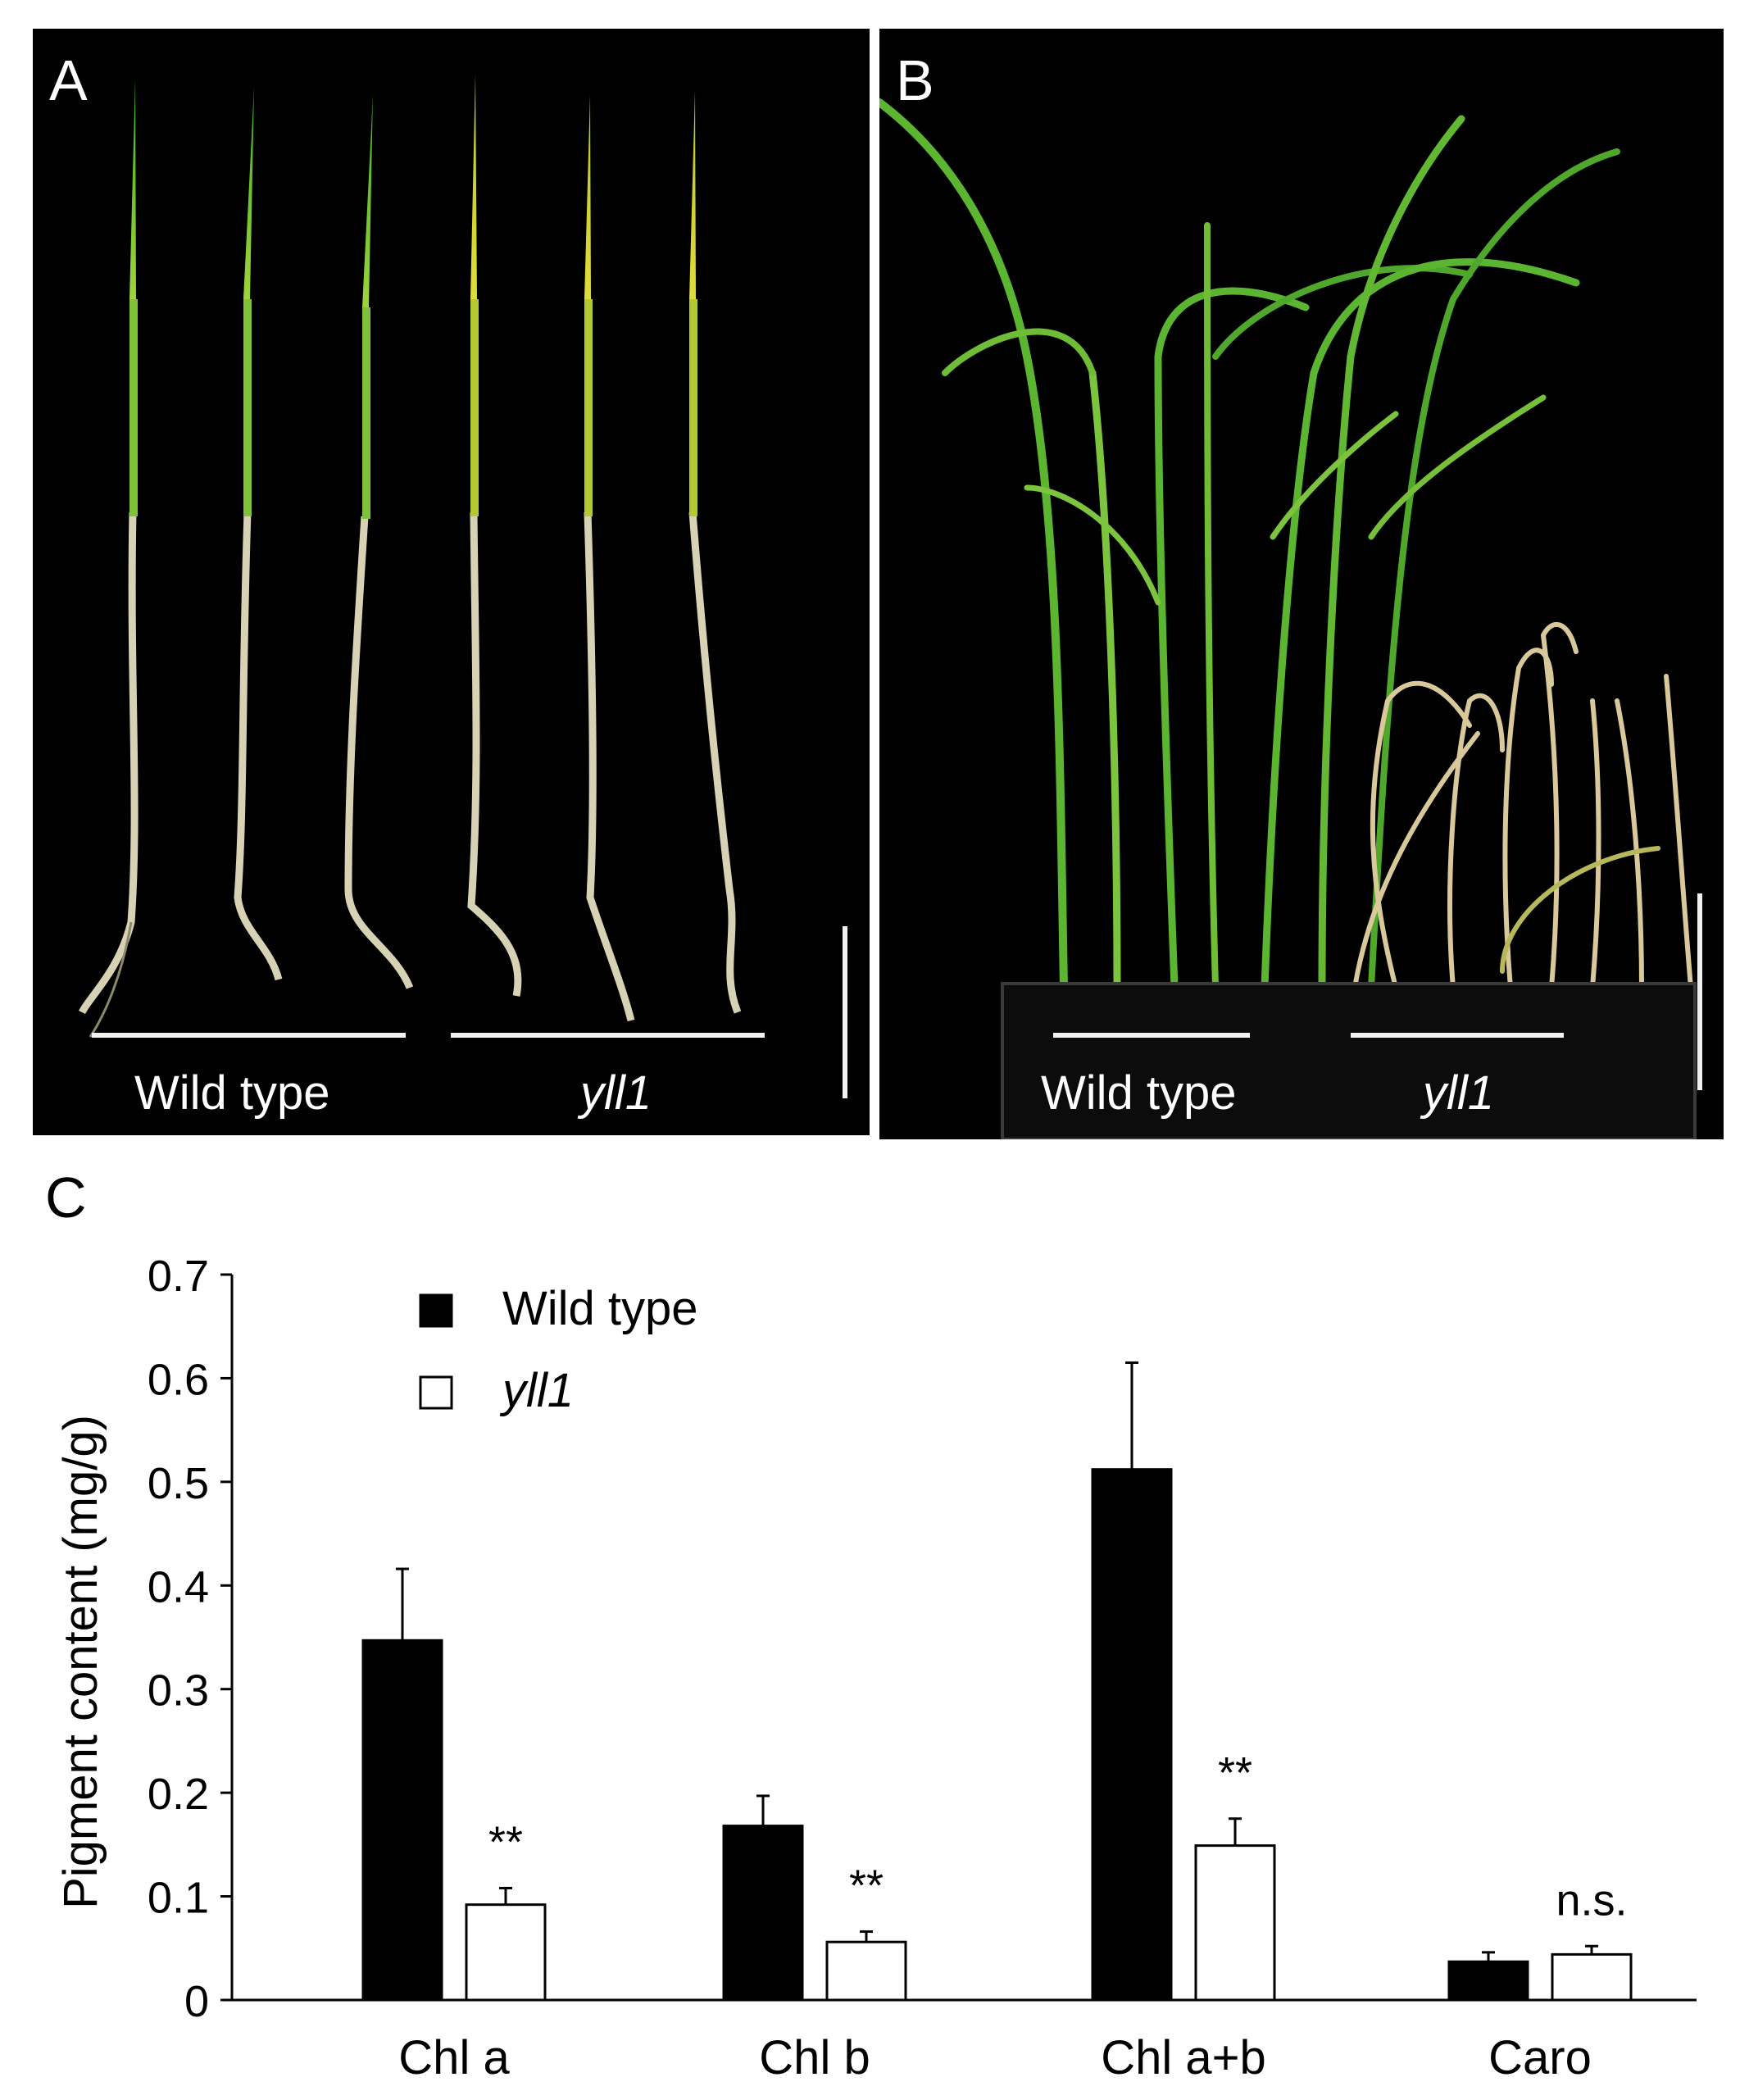  Describe the element at coordinates (1591, 1900) in the screenshot. I see `significance-3: n.s.` at that location.